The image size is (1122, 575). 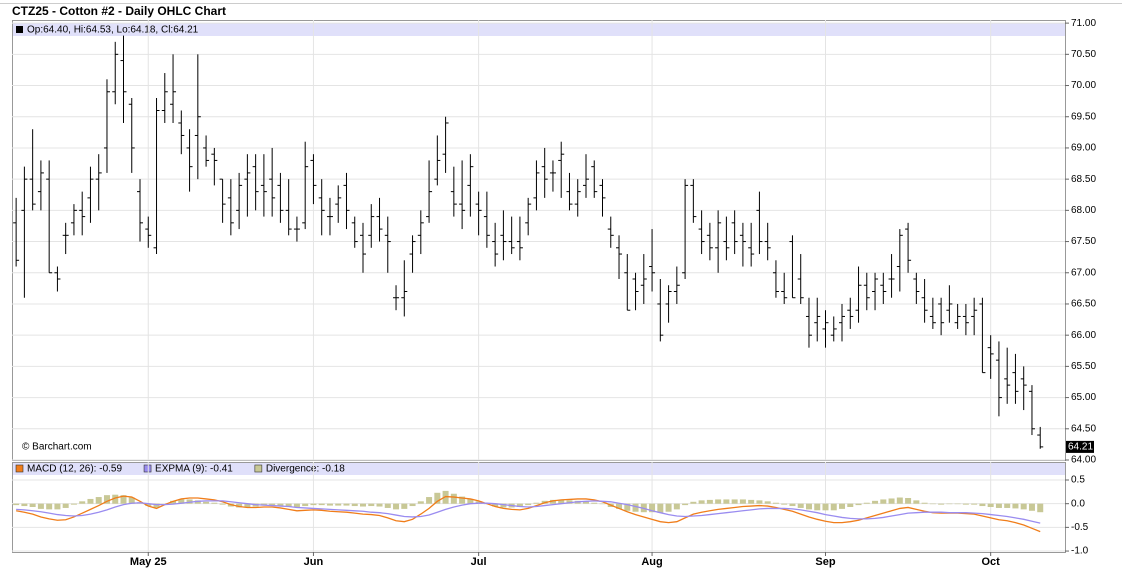 What do you see at coordinates (1083, 116) in the screenshot?
I see `y-tick-label: 69.50` at bounding box center [1083, 116].